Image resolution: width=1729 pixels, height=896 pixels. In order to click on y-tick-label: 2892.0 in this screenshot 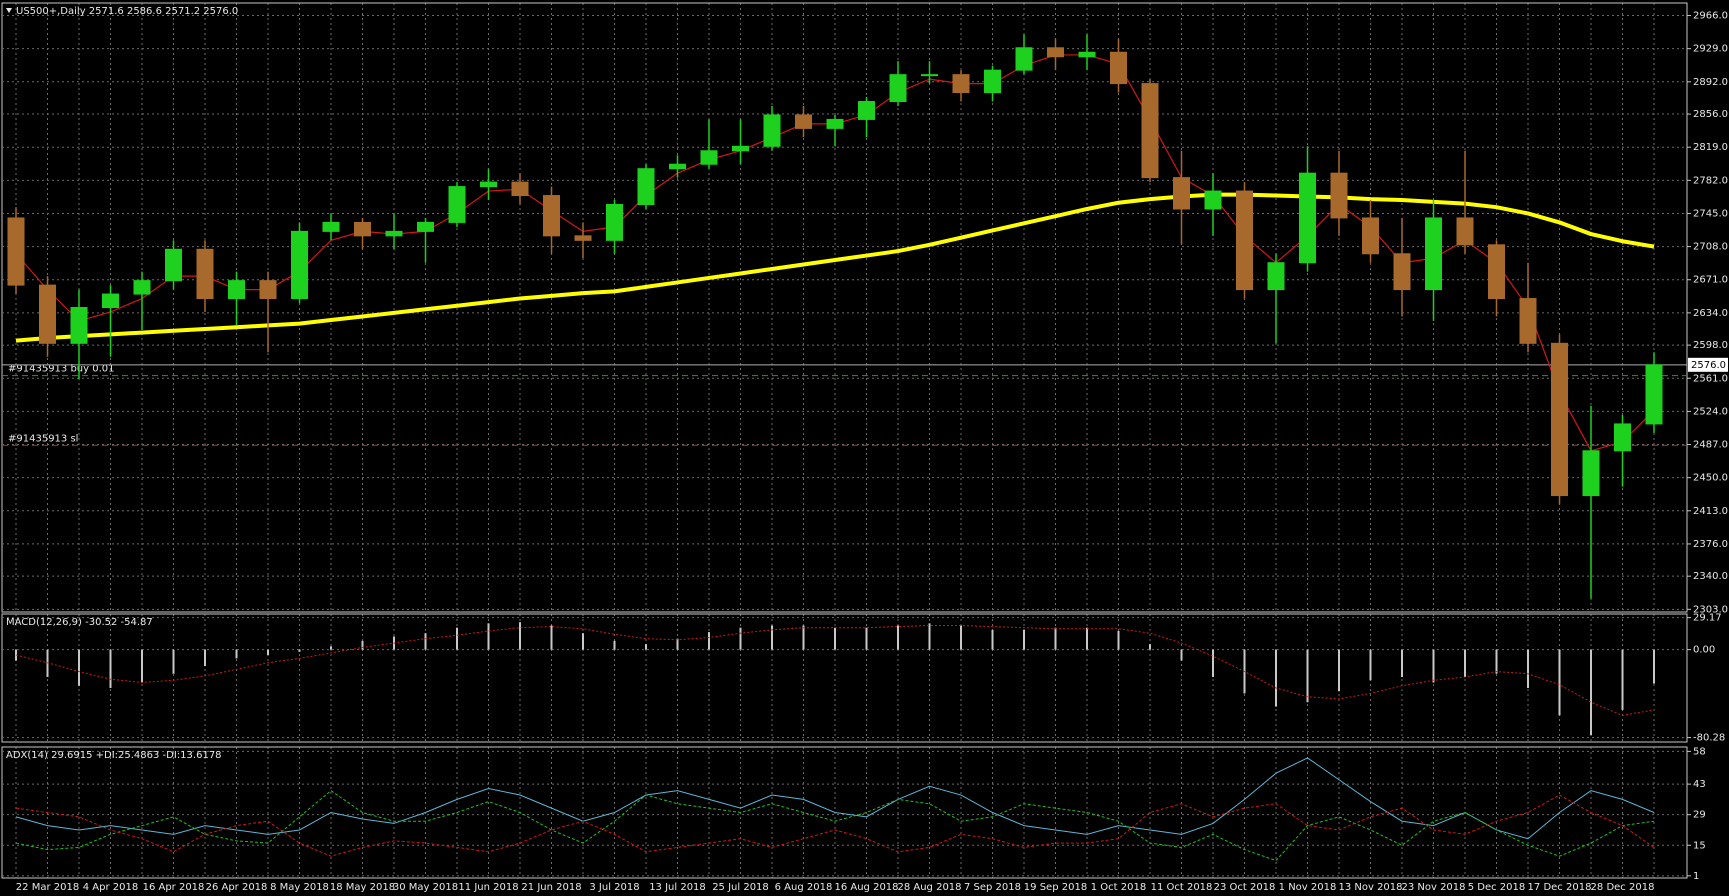, I will do `click(1710, 82)`.